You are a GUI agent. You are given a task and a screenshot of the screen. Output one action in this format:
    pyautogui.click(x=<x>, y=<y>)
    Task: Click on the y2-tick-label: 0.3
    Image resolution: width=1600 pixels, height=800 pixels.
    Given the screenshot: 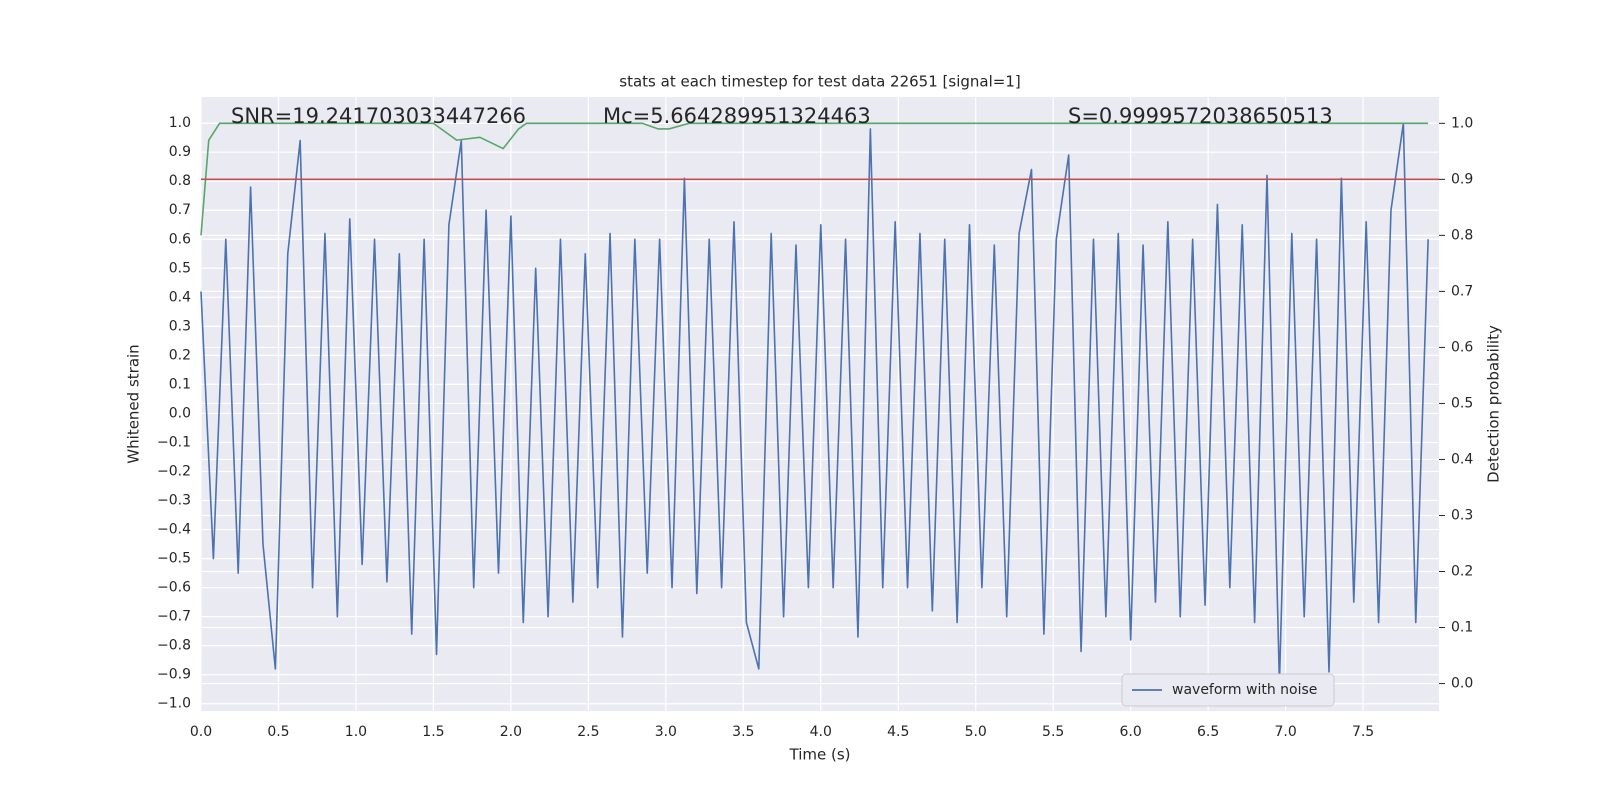 What is the action you would take?
    pyautogui.click(x=1462, y=515)
    